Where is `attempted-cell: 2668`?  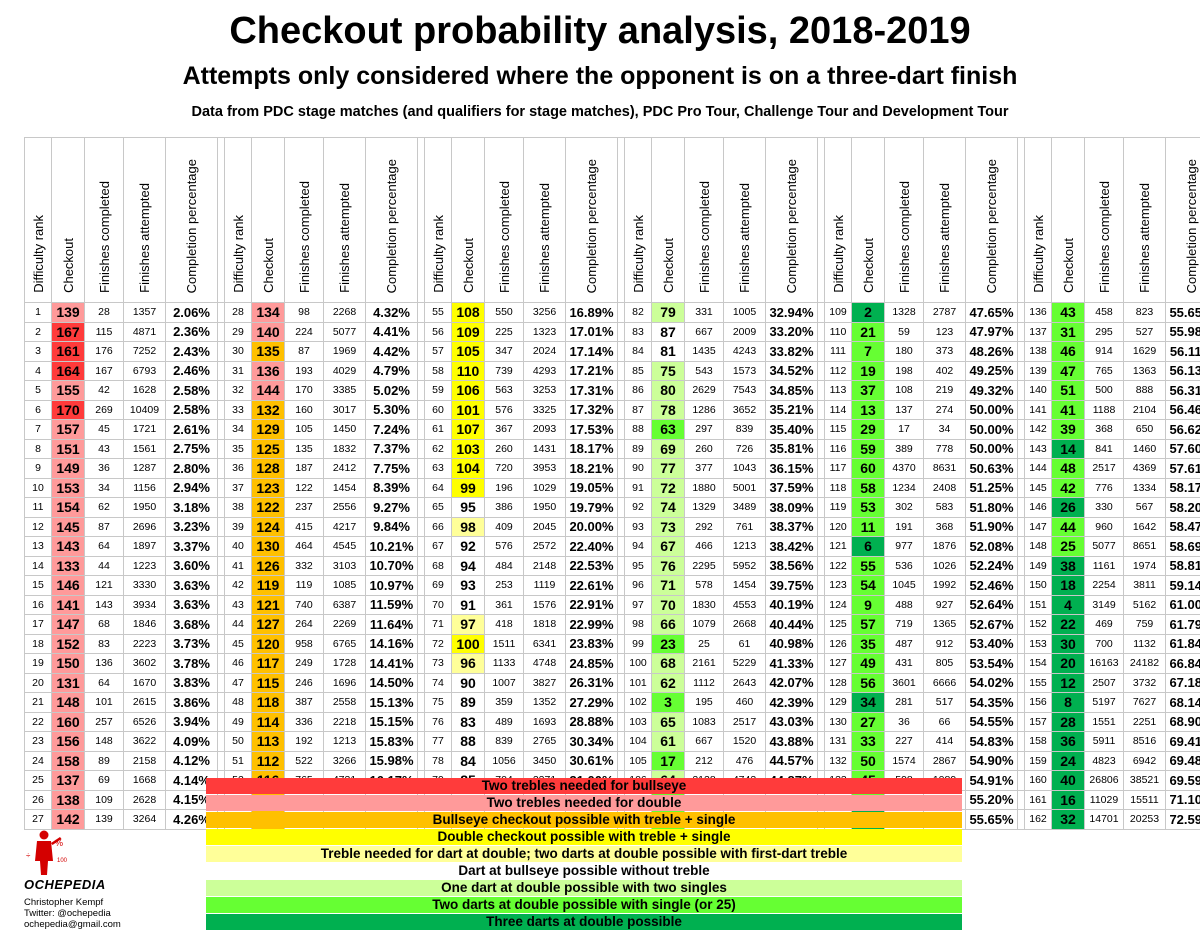 attempted-cell: 2668 is located at coordinates (744, 624).